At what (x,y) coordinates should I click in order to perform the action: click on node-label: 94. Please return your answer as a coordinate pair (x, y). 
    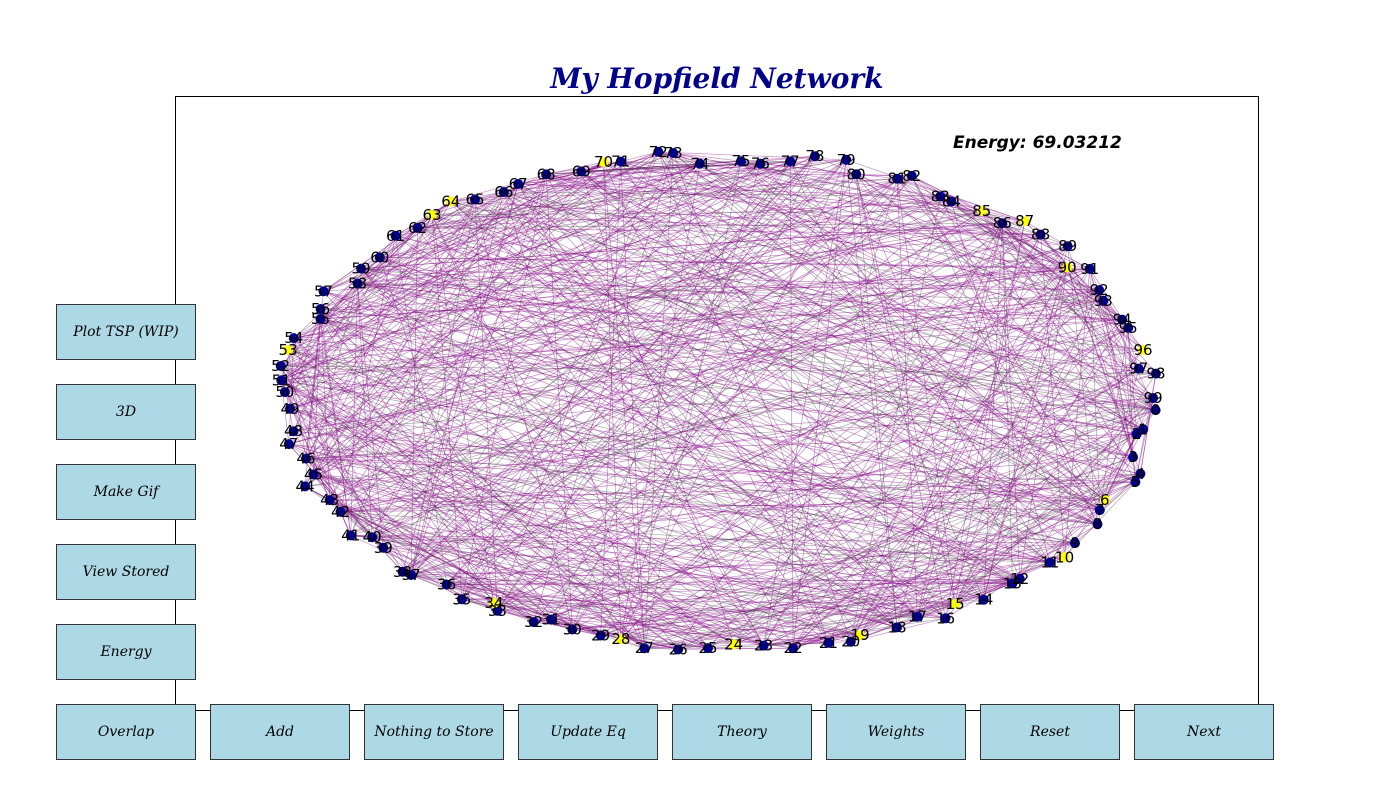
    Looking at the image, I should click on (1122, 320).